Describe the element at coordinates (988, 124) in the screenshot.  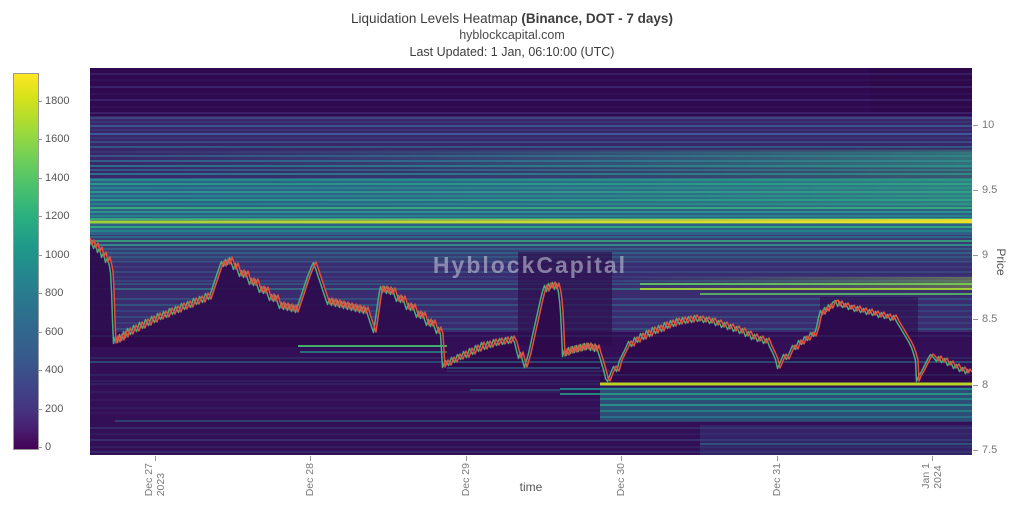
I see `price-tick-label: 10` at that location.